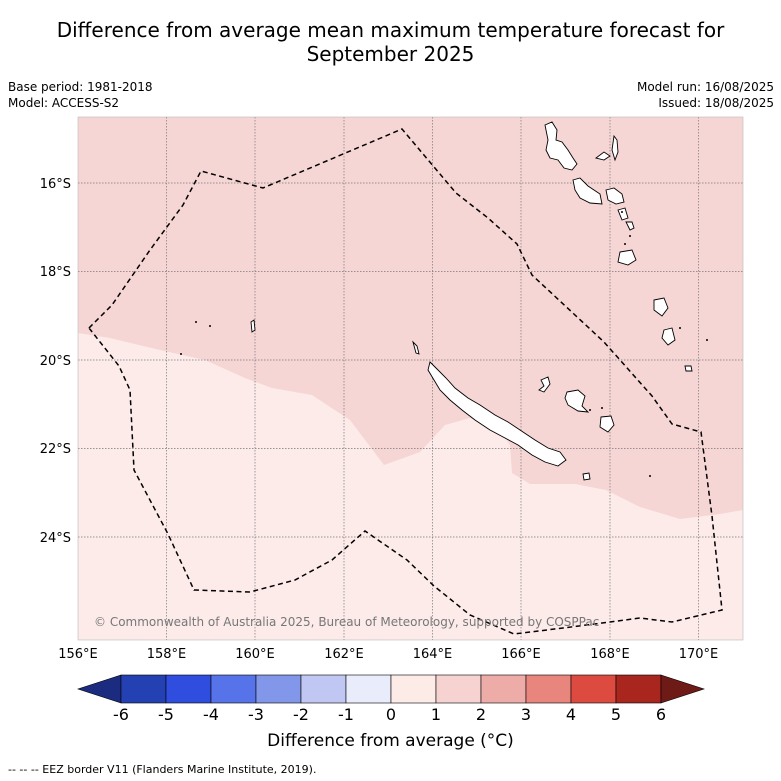  Describe the element at coordinates (705, 87) in the screenshot. I see `model-run: Model run: 16/08/2025` at that location.